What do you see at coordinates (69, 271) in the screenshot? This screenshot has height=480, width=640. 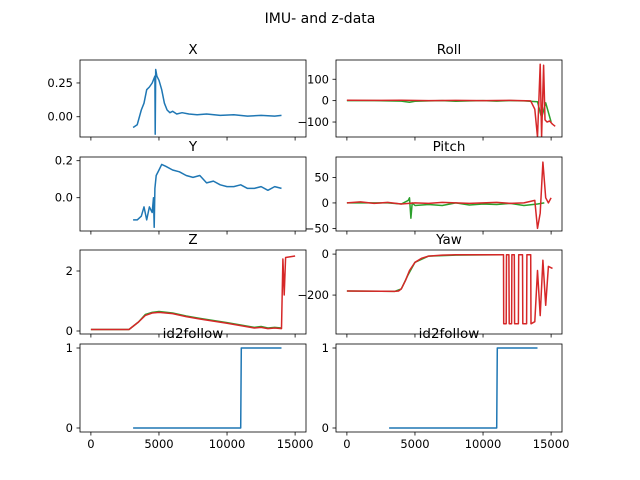 I see `y-tick-label: 2` at bounding box center [69, 271].